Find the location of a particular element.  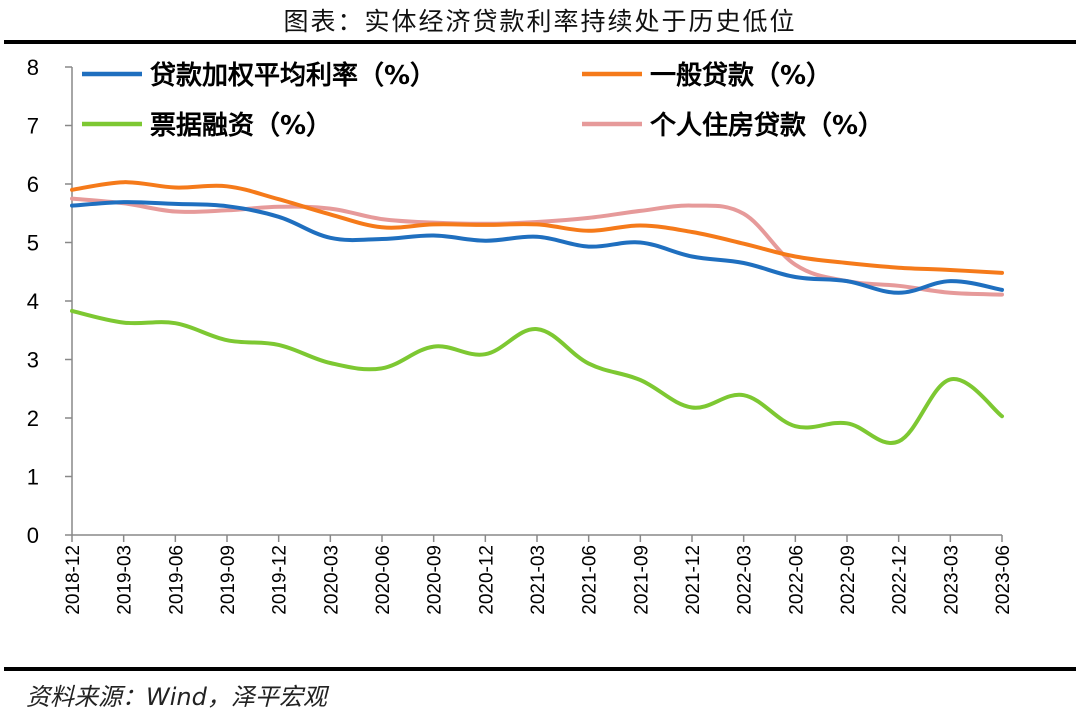

y-tick-label: 2 is located at coordinates (33, 418).